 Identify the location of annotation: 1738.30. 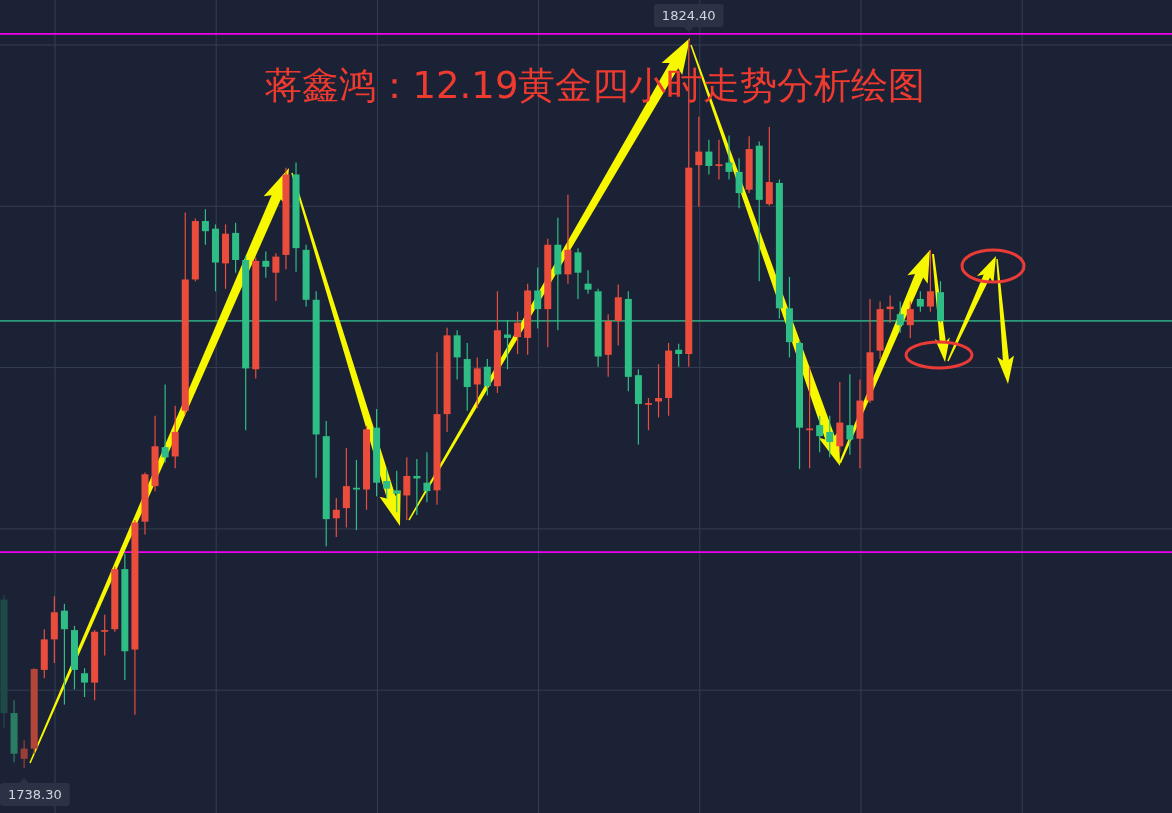
(35, 795).